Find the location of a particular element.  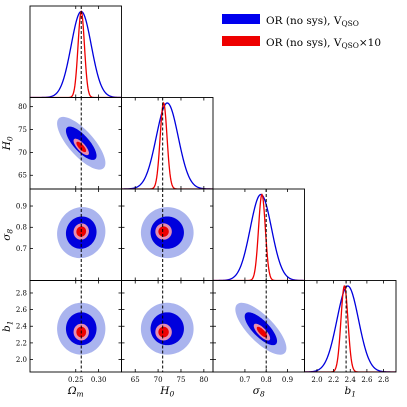

xtick-label-om: 0.30 is located at coordinates (99, 380).